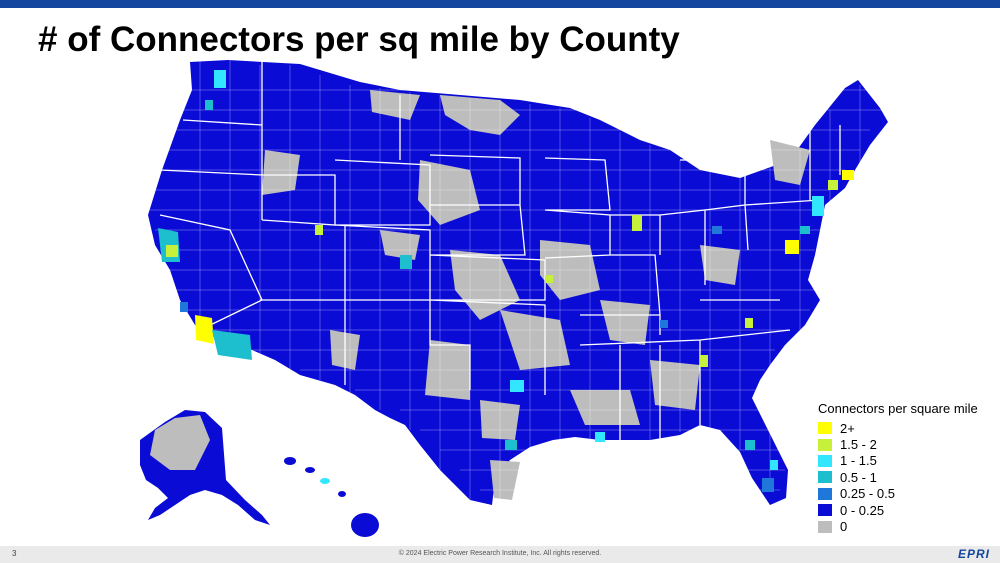  What do you see at coordinates (500, 4) in the screenshot?
I see `top-accent-bar` at bounding box center [500, 4].